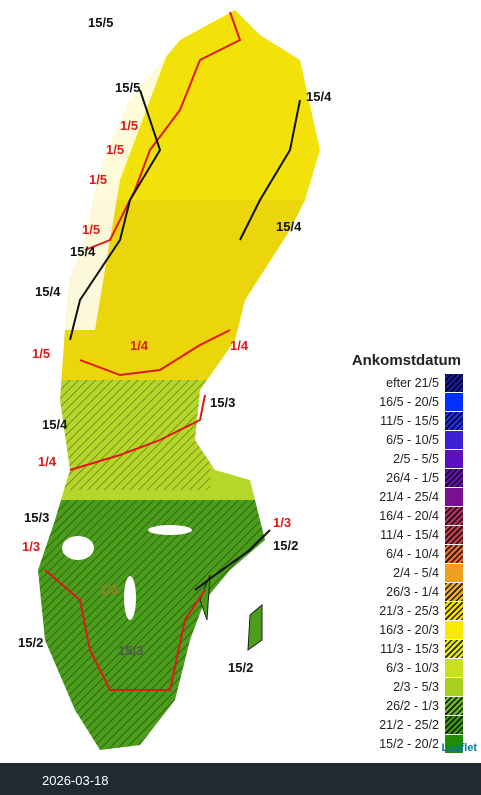 The height and width of the screenshot is (795, 481). What do you see at coordinates (412, 439) in the screenshot?
I see `legend-label: 6/5 - 10/5` at bounding box center [412, 439].